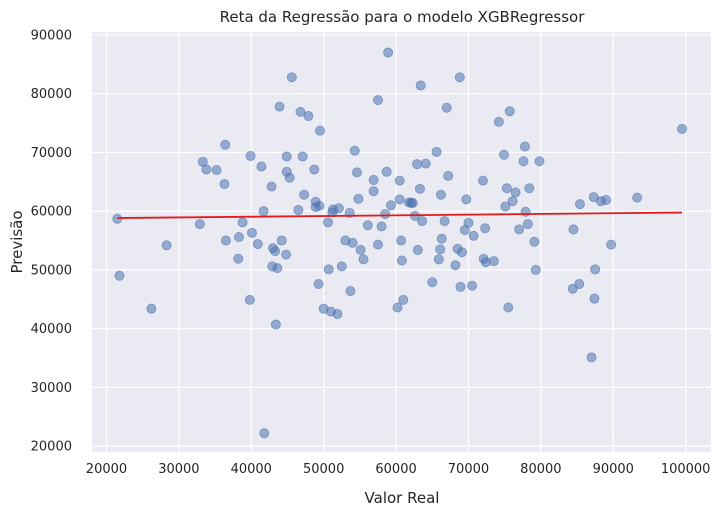 This screenshot has height=520, width=721. I want to click on regression-line, so click(400, 215).